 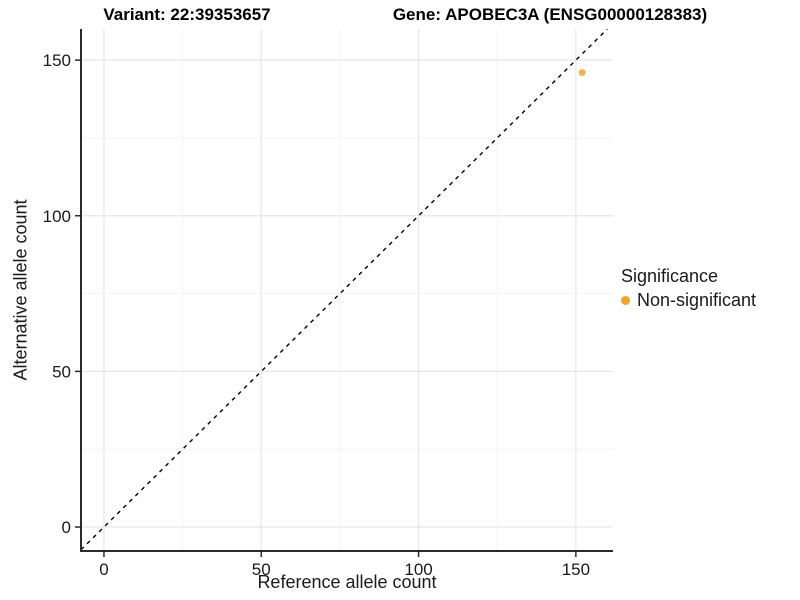 What do you see at coordinates (688, 288) in the screenshot?
I see `legend: Significance Non-significant` at bounding box center [688, 288].